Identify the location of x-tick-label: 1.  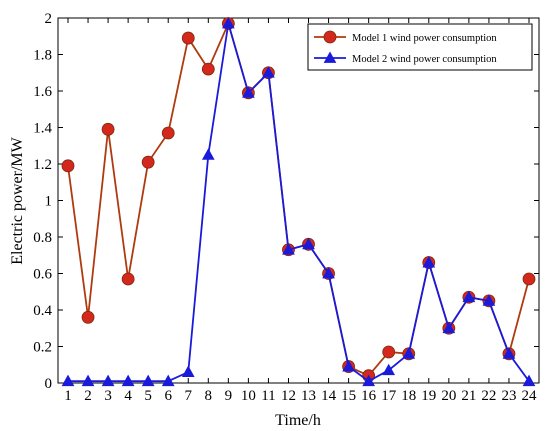
(68, 396).